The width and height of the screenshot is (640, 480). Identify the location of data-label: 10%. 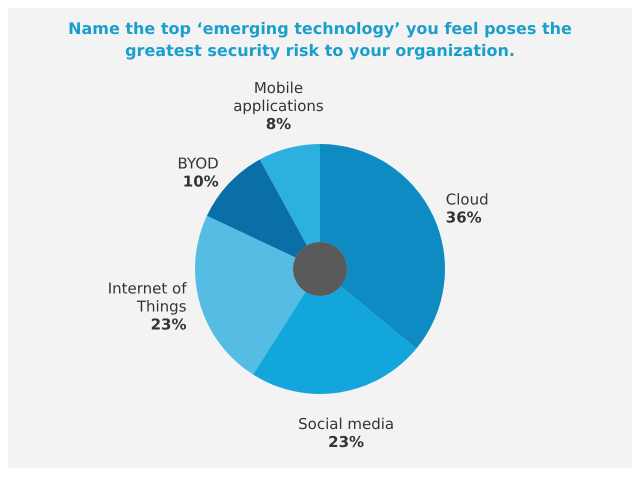
(200, 181).